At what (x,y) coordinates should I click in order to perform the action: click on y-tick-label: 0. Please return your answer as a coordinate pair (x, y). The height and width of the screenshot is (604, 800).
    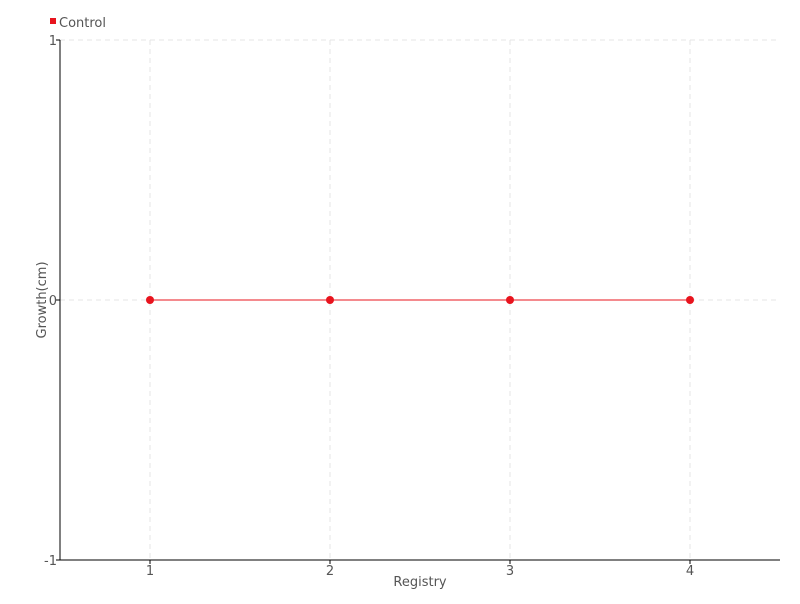
    Looking at the image, I should click on (53, 301).